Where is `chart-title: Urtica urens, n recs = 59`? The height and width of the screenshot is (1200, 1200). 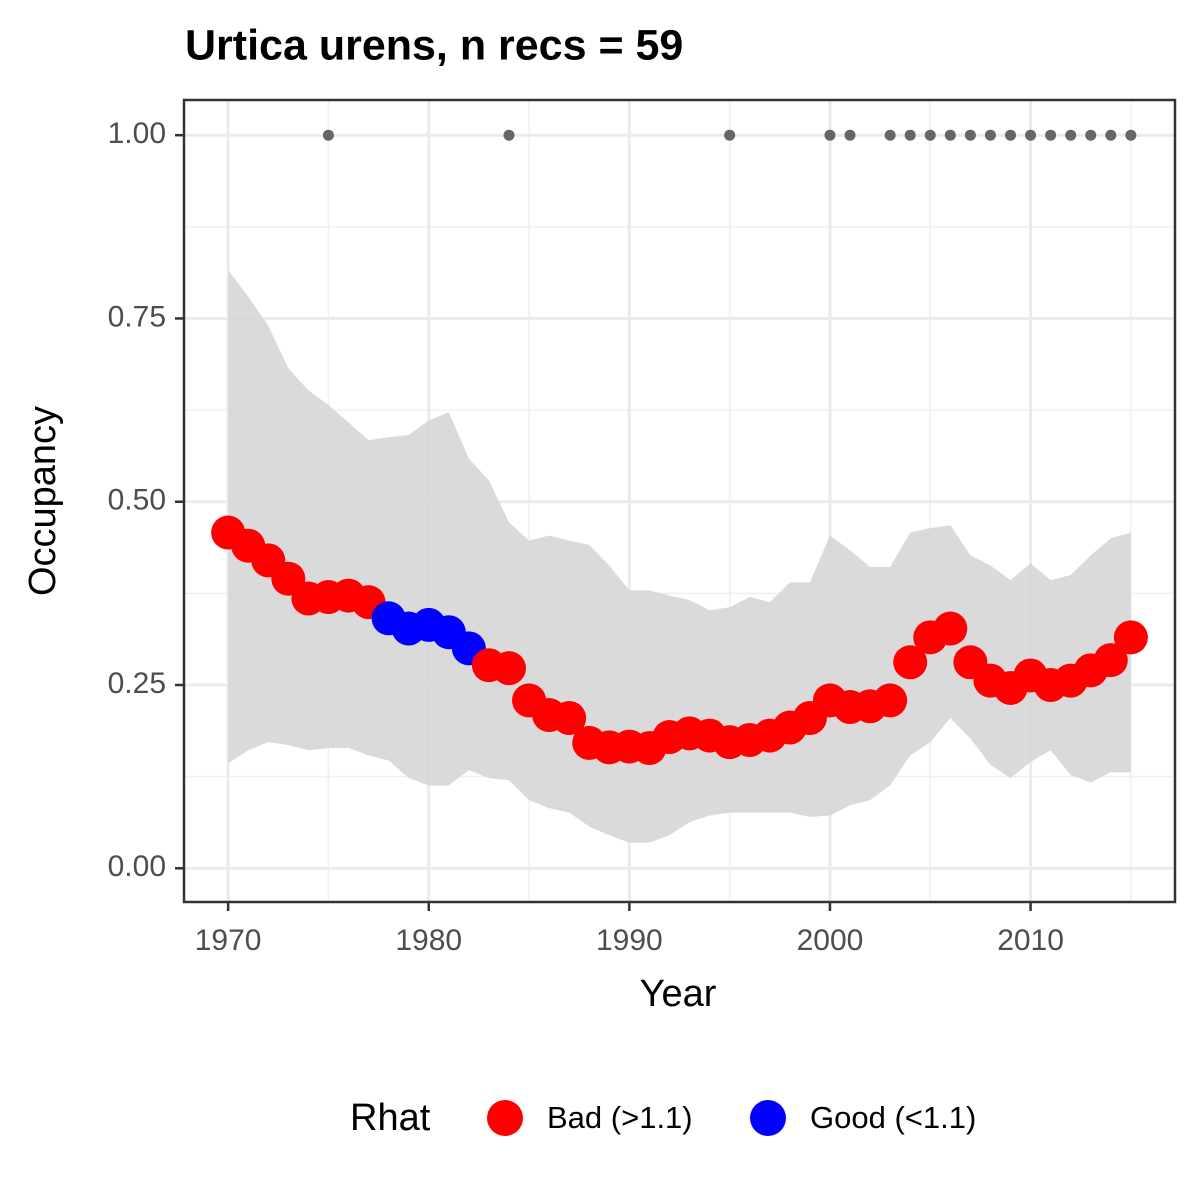
chart-title: Urtica urens, n recs = 59 is located at coordinates (434, 45).